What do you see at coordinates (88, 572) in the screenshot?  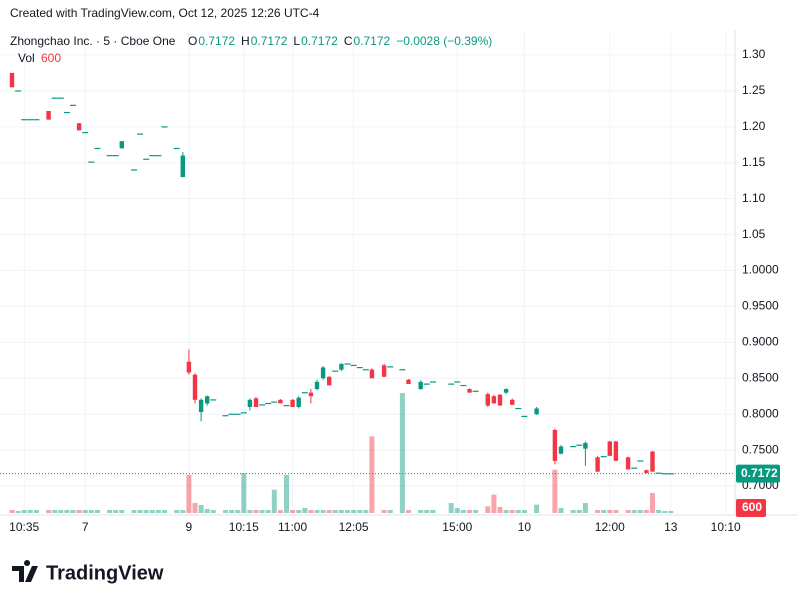 I see `logo: TradingView` at bounding box center [88, 572].